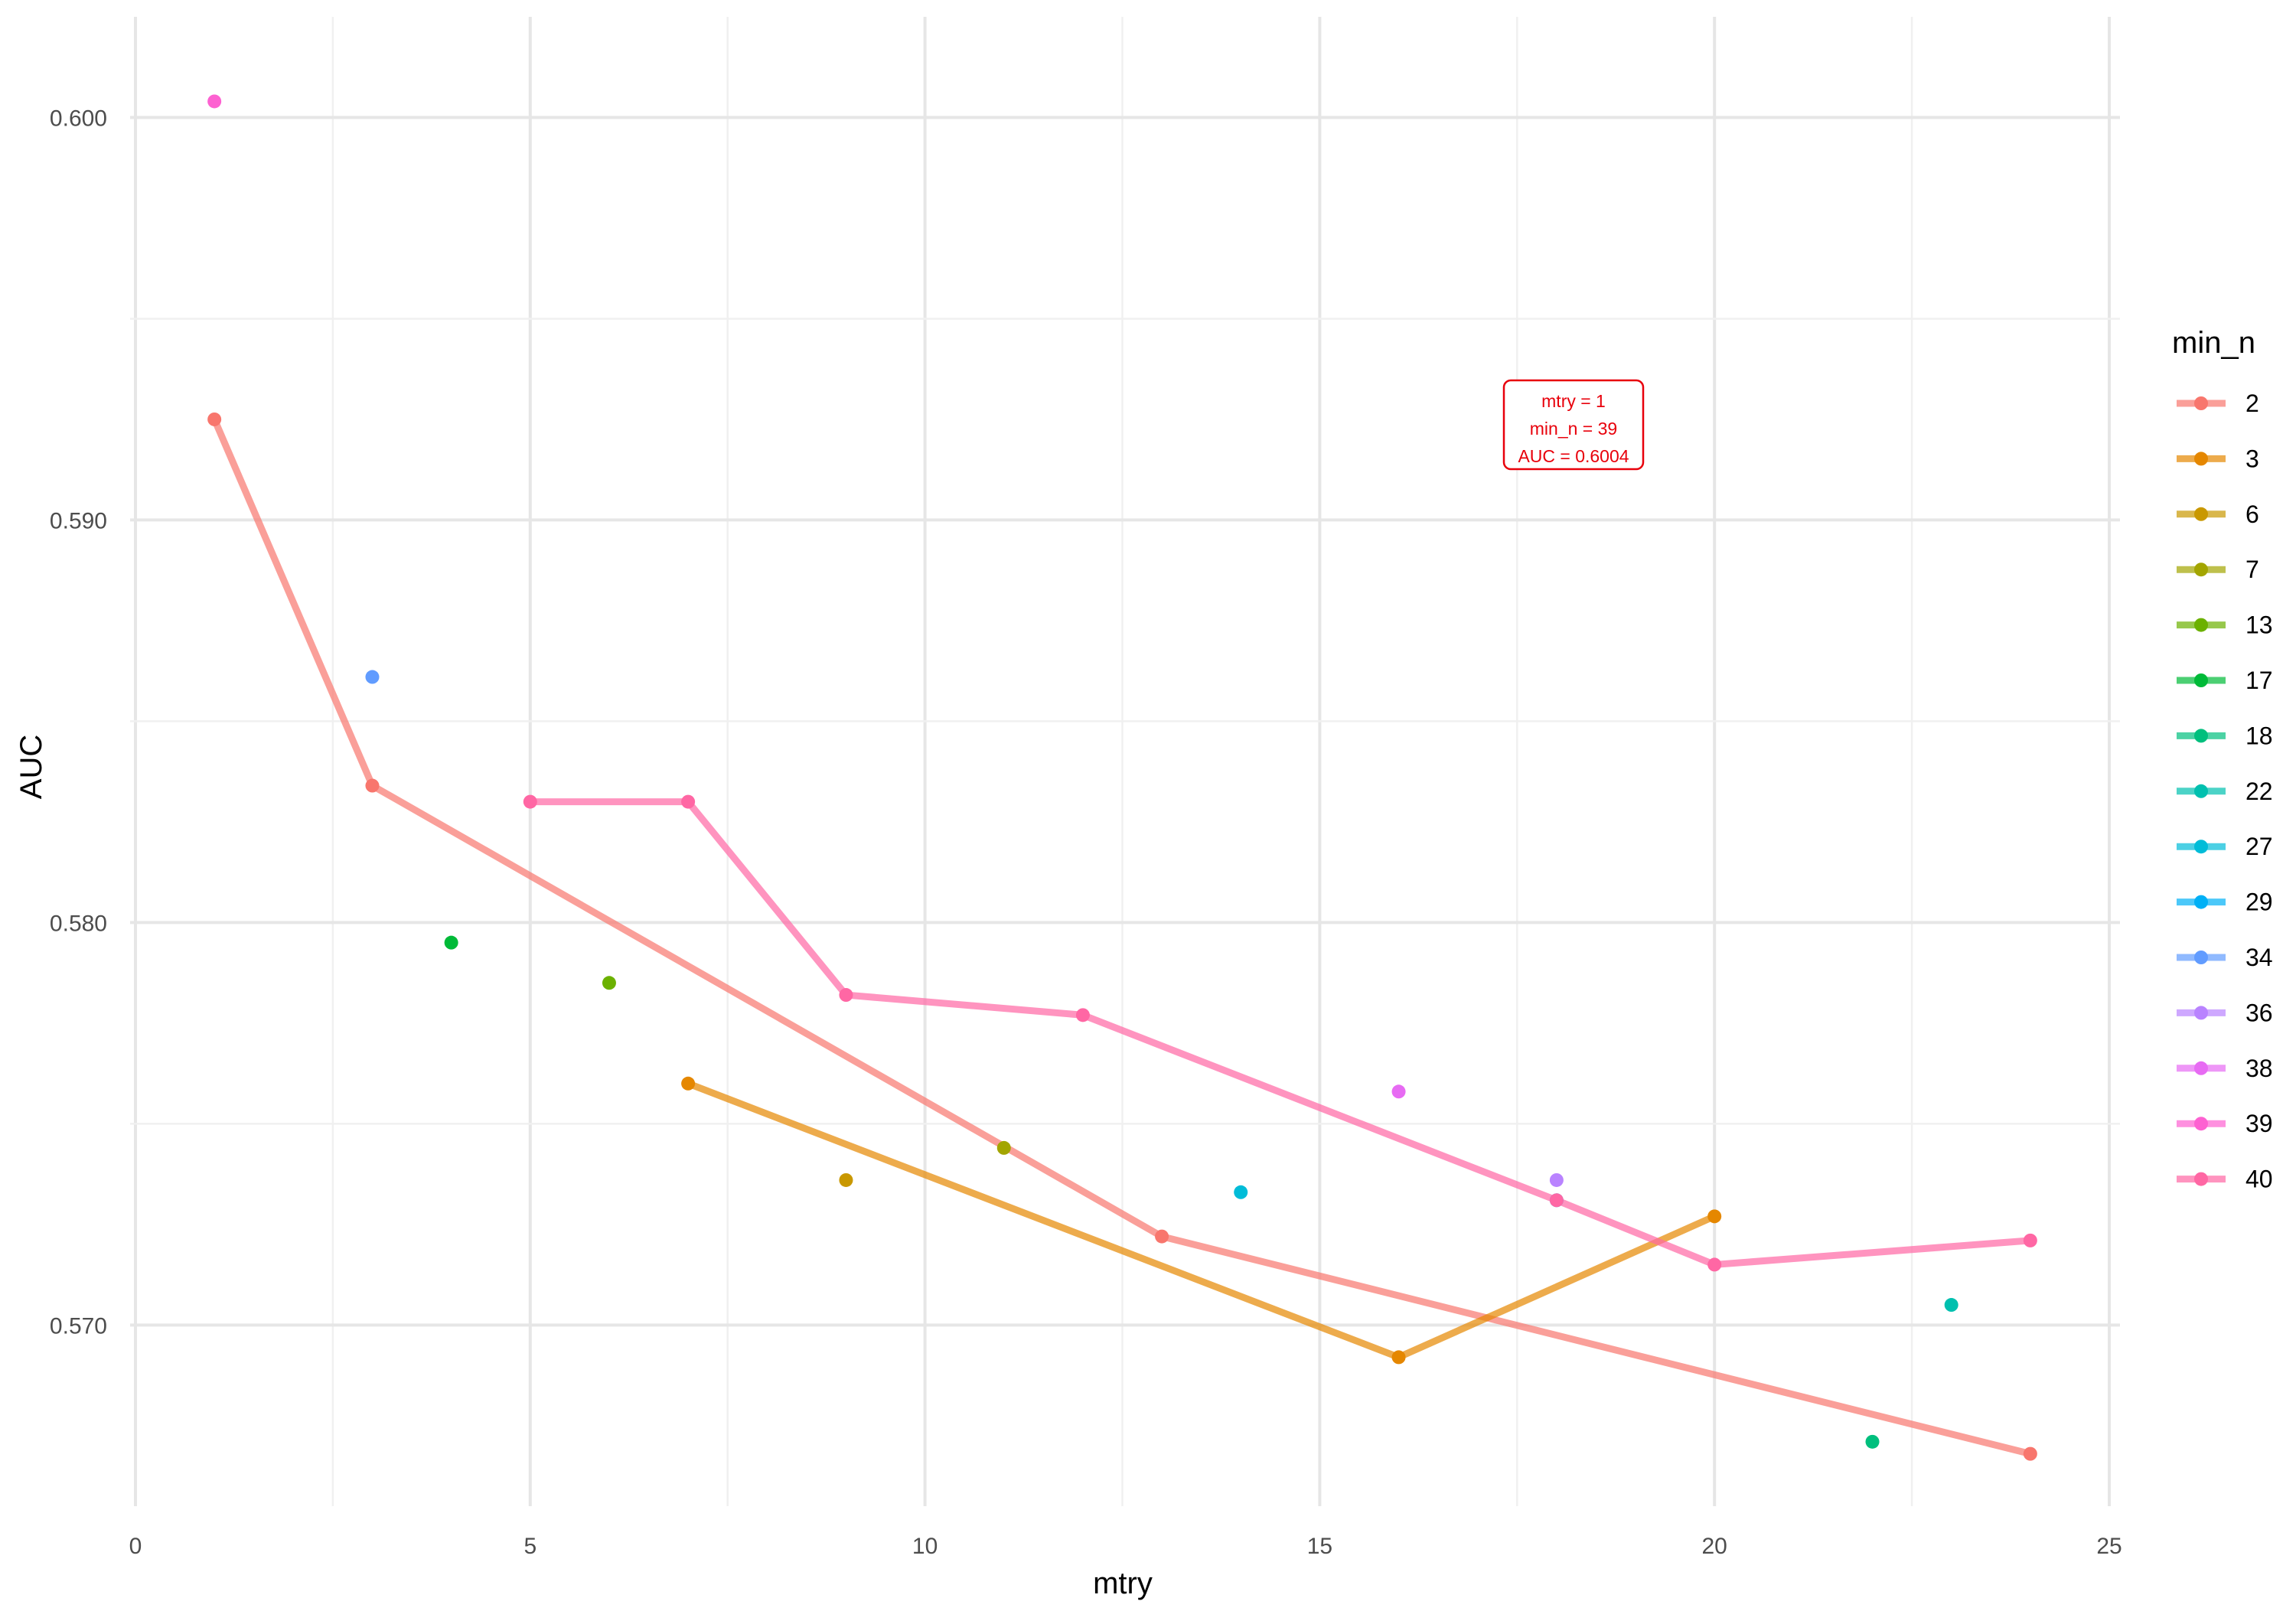  I want to click on legend-label: 29, so click(2259, 902).